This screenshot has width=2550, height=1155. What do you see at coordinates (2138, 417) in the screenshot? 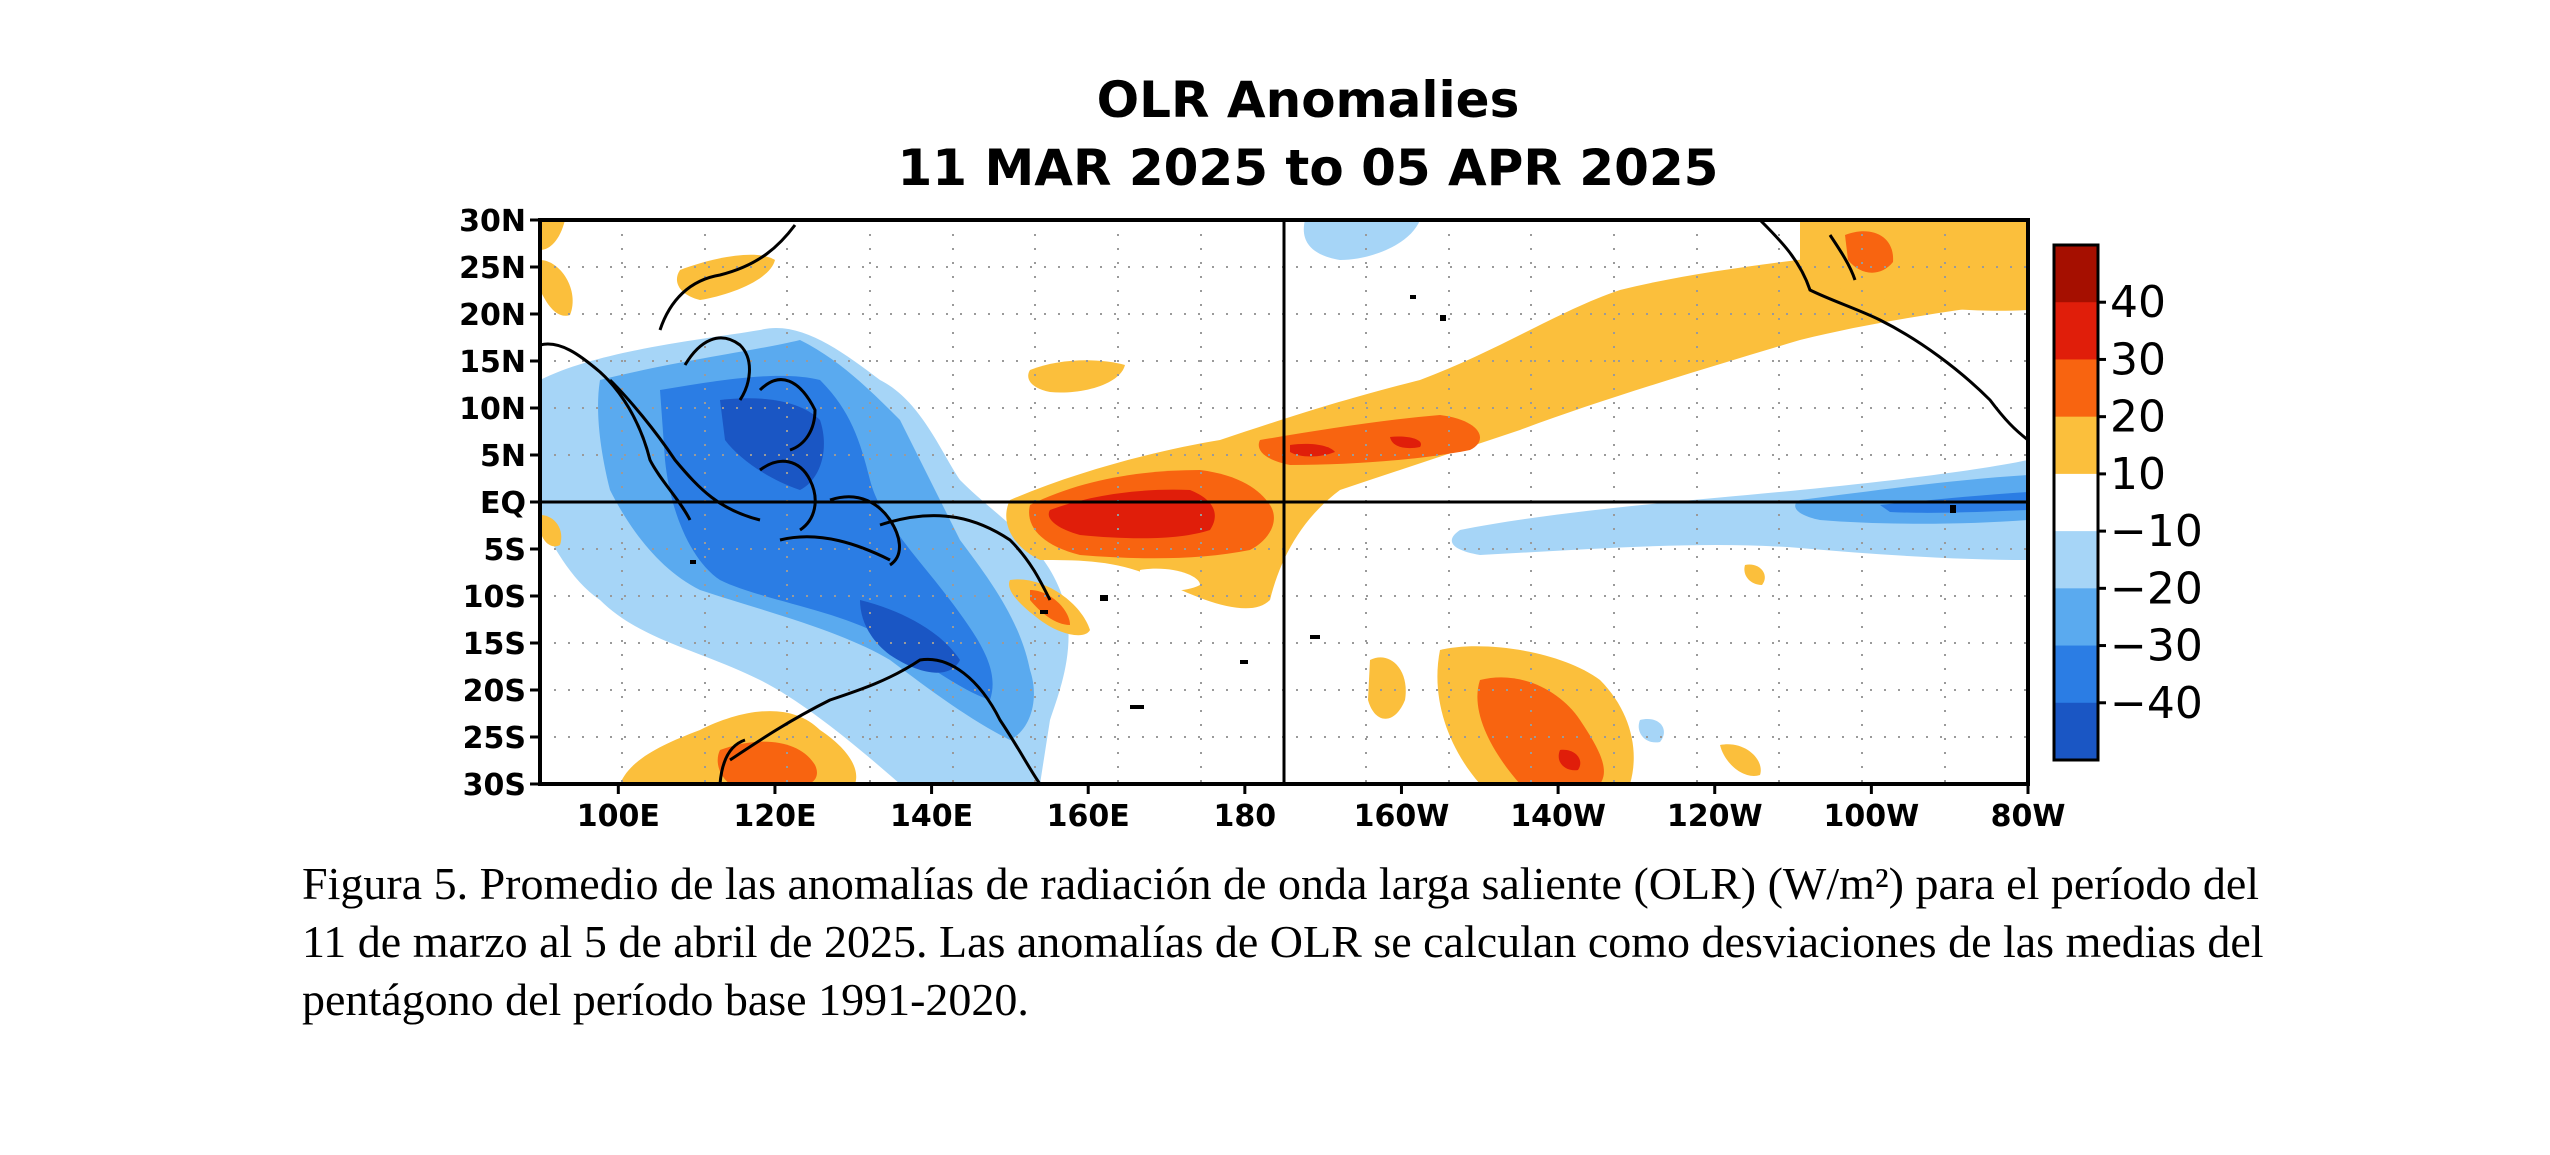
I see `colorbar-label: 20` at bounding box center [2138, 417].